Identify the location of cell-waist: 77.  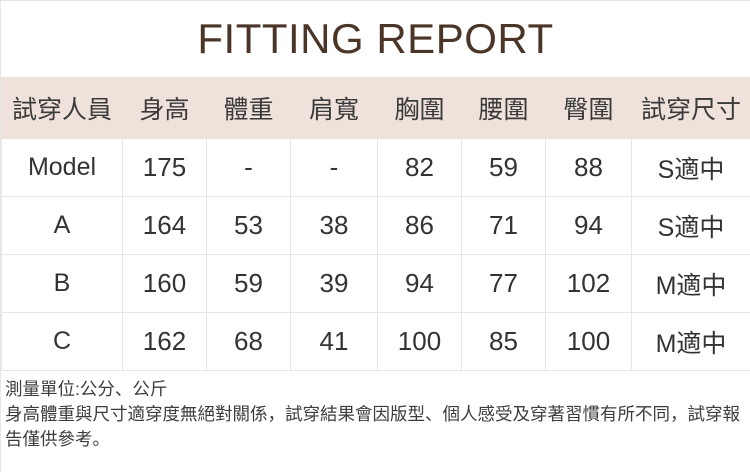
(503, 283).